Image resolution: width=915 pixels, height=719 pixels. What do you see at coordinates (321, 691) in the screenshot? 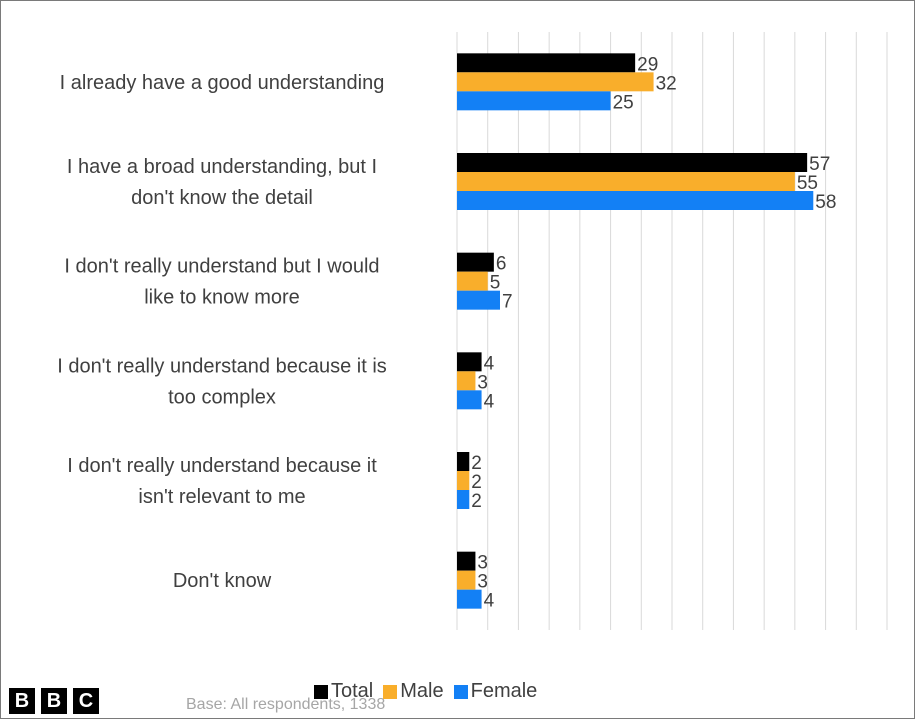
I see `legend-swatch-total` at bounding box center [321, 691].